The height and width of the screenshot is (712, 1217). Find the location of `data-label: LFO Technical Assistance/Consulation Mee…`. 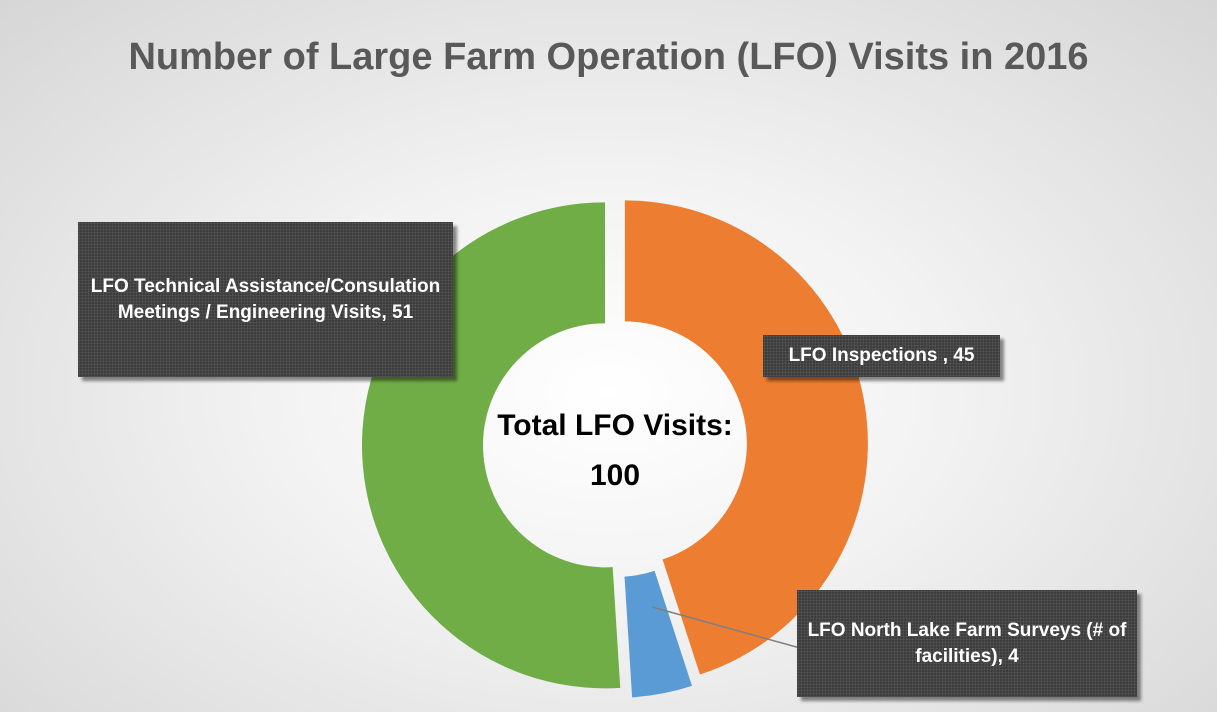

data-label: LFO Technical Assistance/Consulation Mee… is located at coordinates (265, 299).